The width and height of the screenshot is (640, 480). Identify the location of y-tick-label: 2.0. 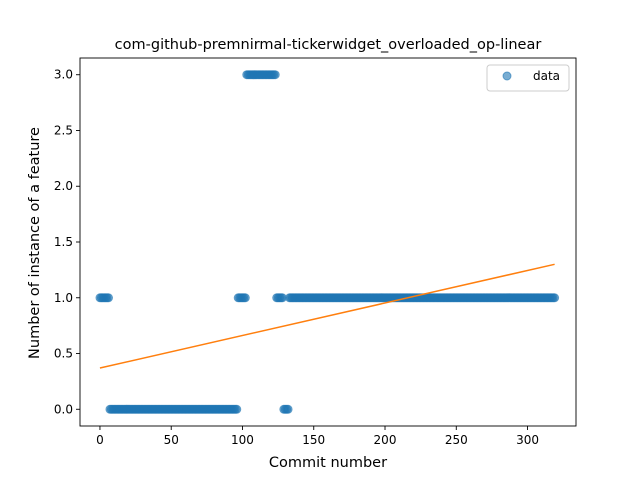
(63, 186).